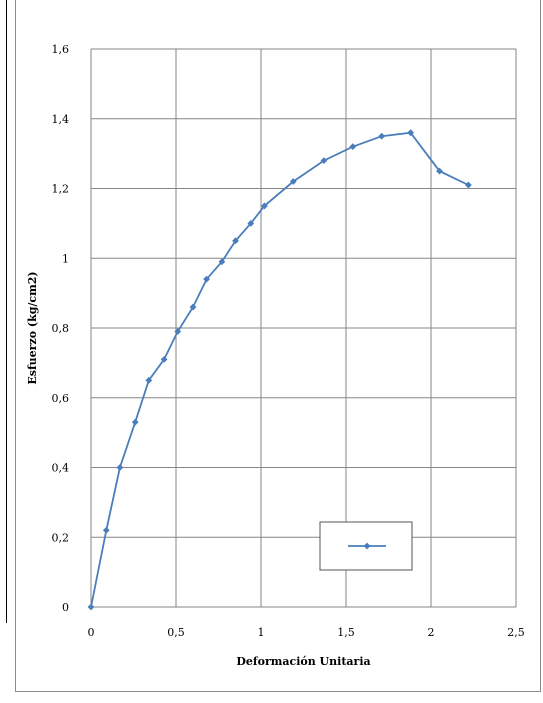 The image size is (543, 703). What do you see at coordinates (91, 632) in the screenshot?
I see `x-tick-label: 0` at bounding box center [91, 632].